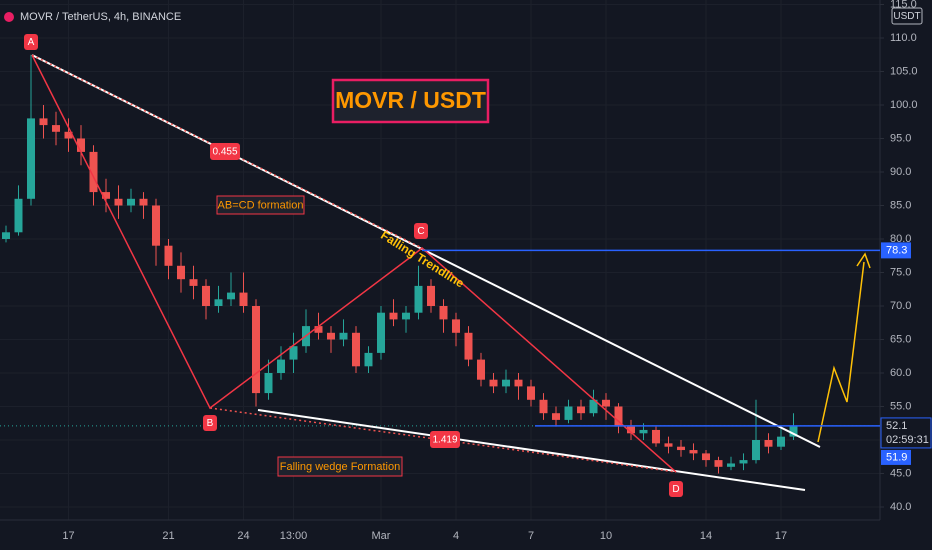 This screenshot has width=932, height=550. I want to click on x-tick-label: 21, so click(168, 536).